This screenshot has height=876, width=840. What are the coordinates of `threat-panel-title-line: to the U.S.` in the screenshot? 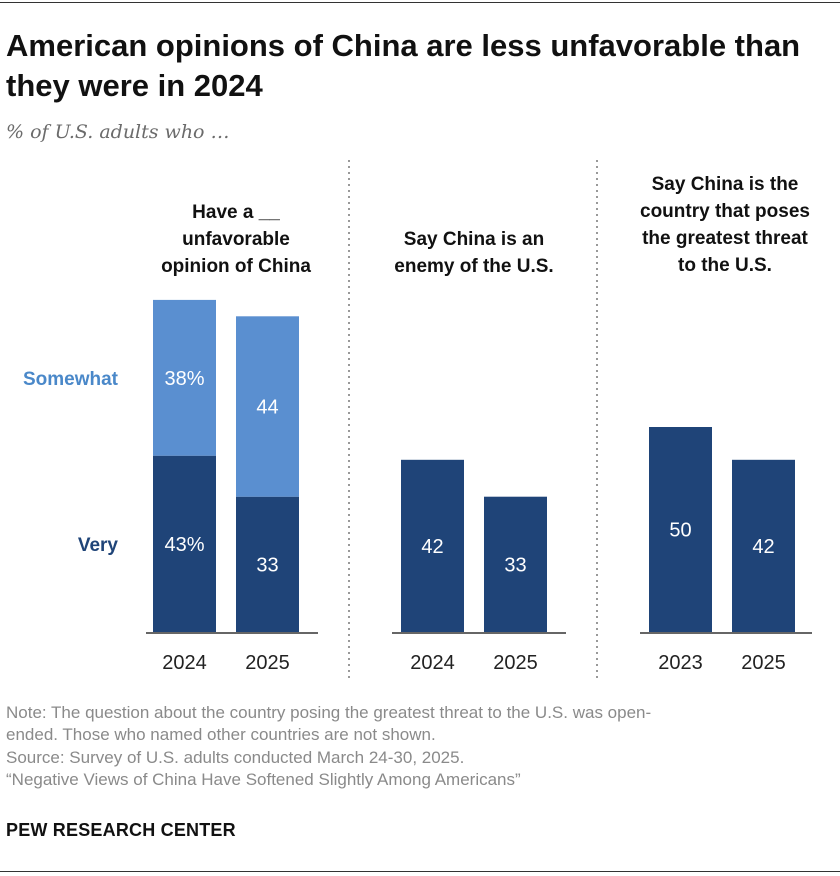 It's located at (725, 265).